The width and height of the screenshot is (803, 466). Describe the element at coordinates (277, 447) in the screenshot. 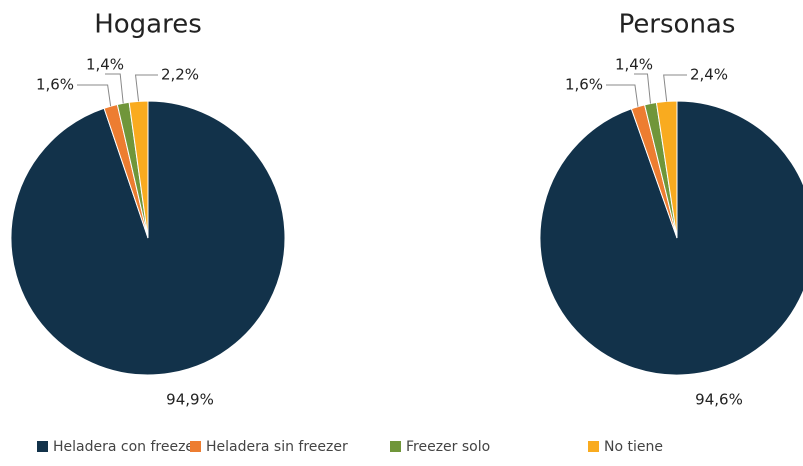

I see `legend-label: Heladera sin freezer` at that location.